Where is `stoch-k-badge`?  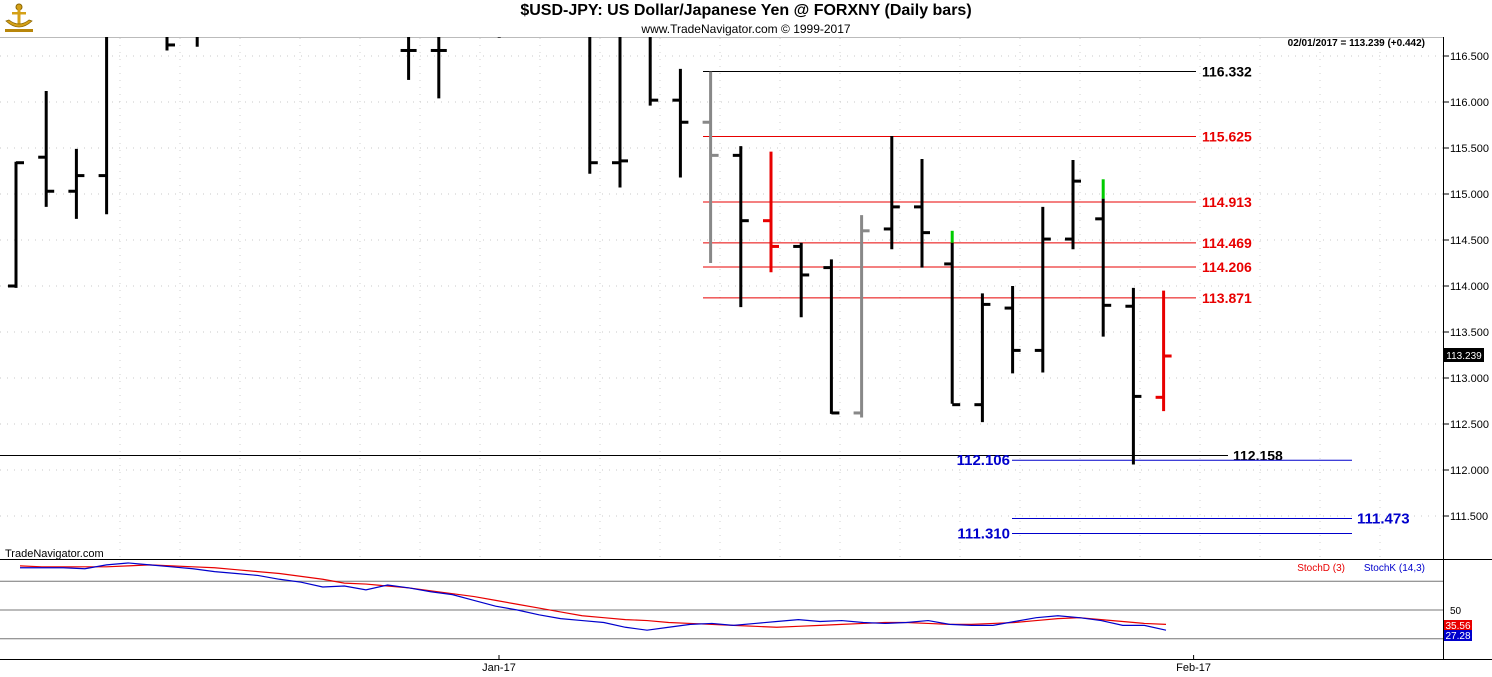 stoch-k-badge is located at coordinates (1458, 635).